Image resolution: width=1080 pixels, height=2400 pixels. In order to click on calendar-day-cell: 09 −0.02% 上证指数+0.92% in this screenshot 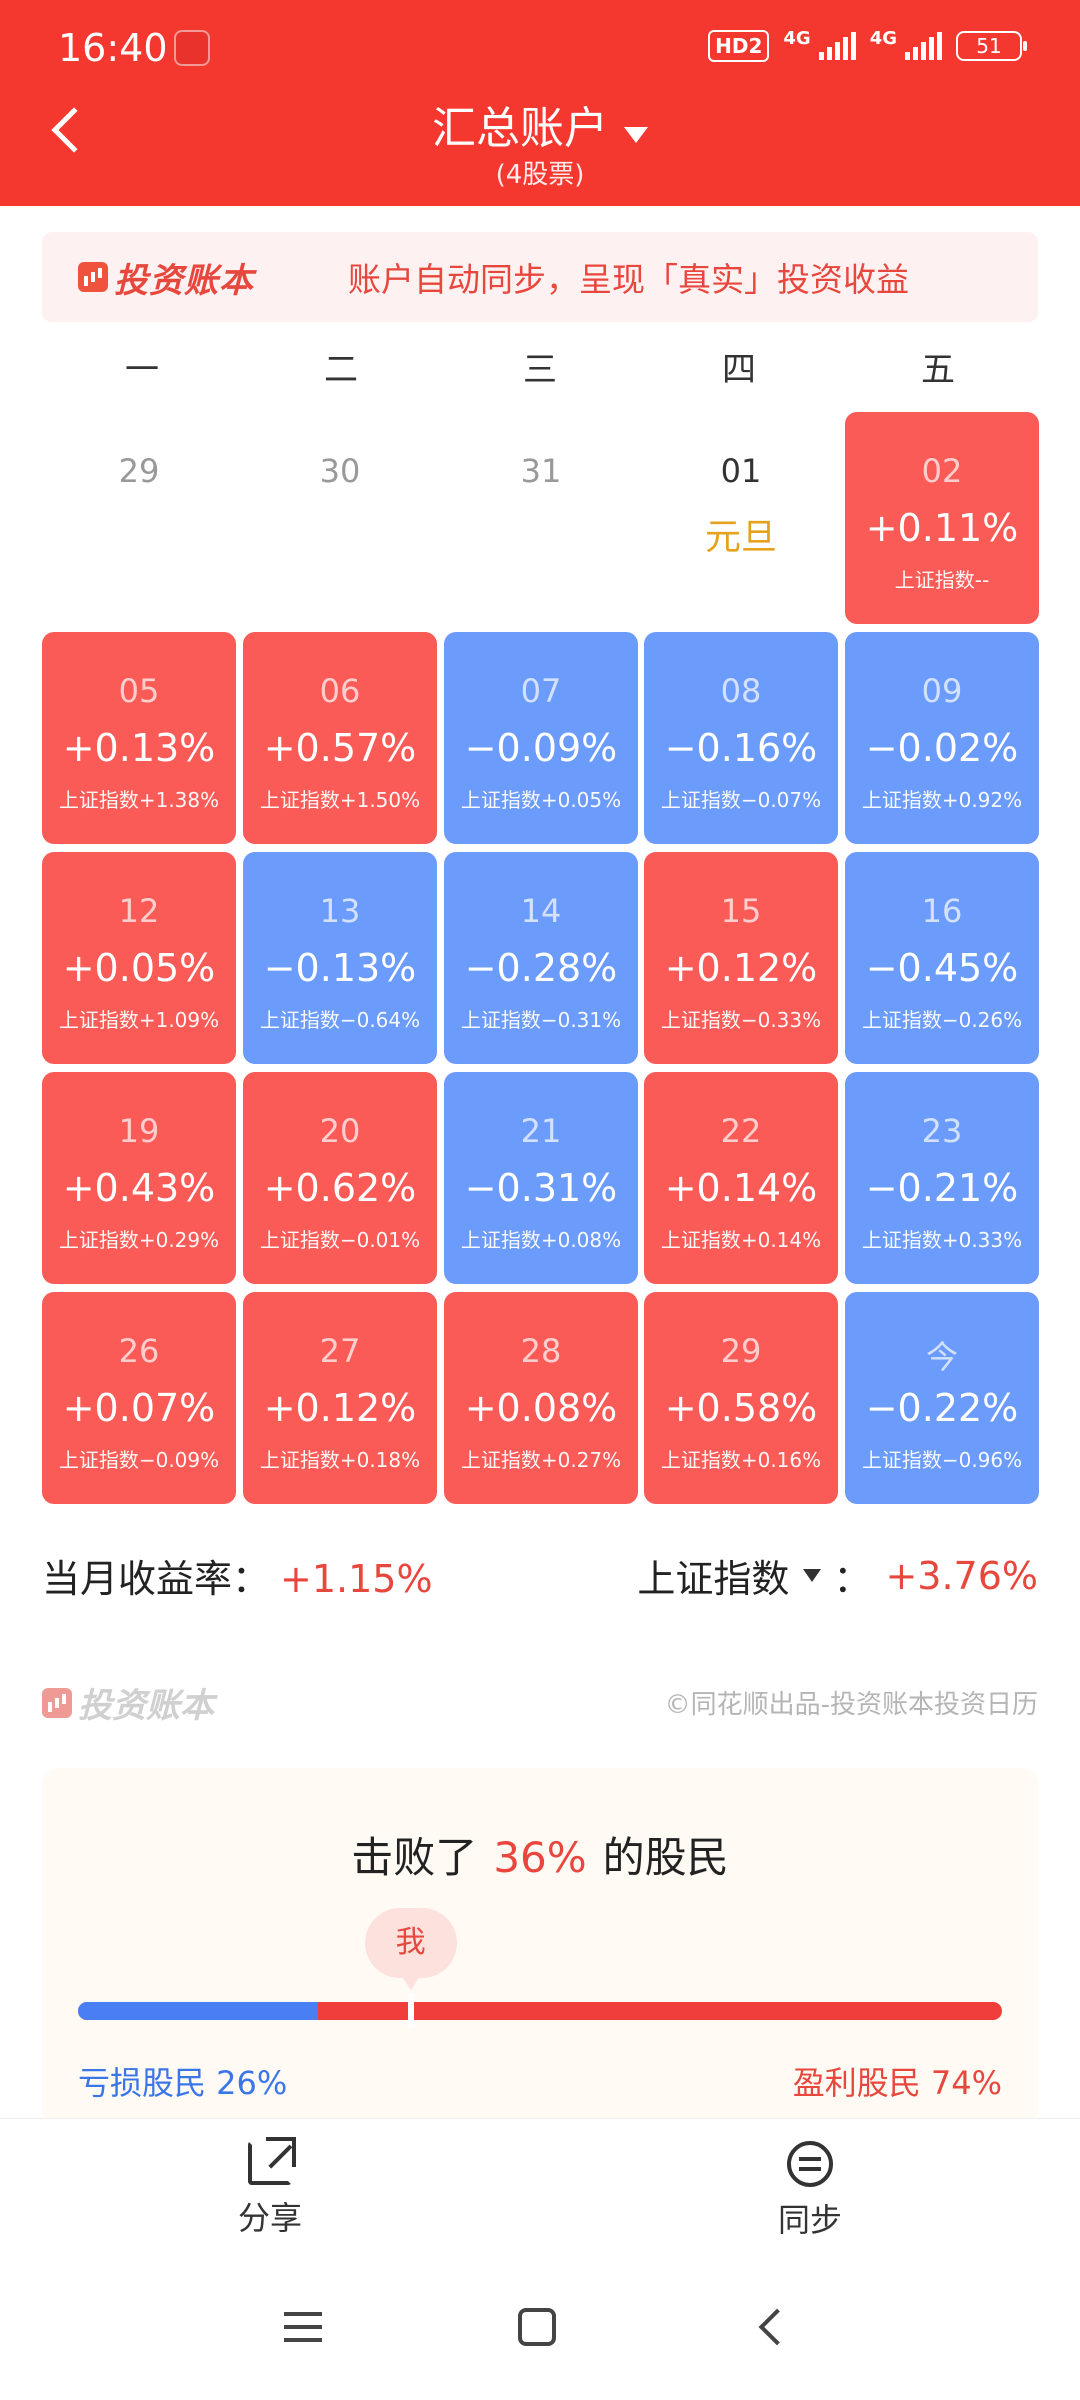, I will do `click(942, 738)`.